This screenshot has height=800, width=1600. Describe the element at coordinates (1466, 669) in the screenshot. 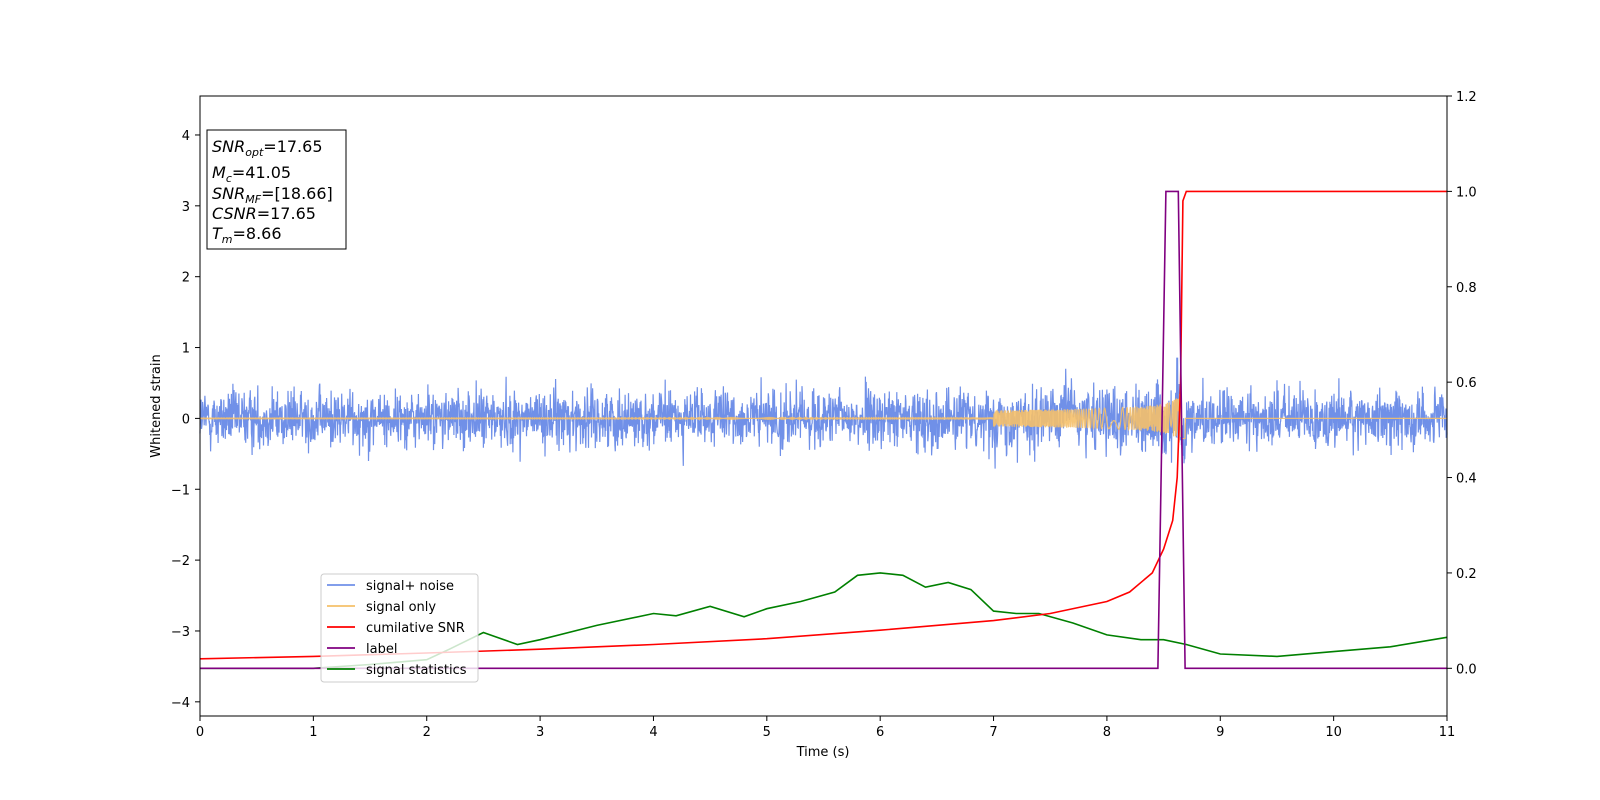

I see `y-right-tick-label: 0.0` at that location.